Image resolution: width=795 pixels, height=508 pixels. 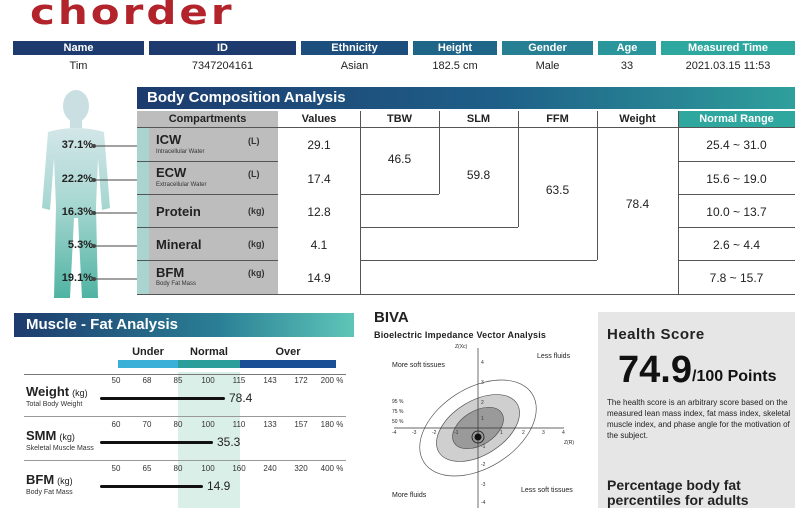 What do you see at coordinates (270, 468) in the screenshot?
I see `scale-tick: 240` at bounding box center [270, 468].